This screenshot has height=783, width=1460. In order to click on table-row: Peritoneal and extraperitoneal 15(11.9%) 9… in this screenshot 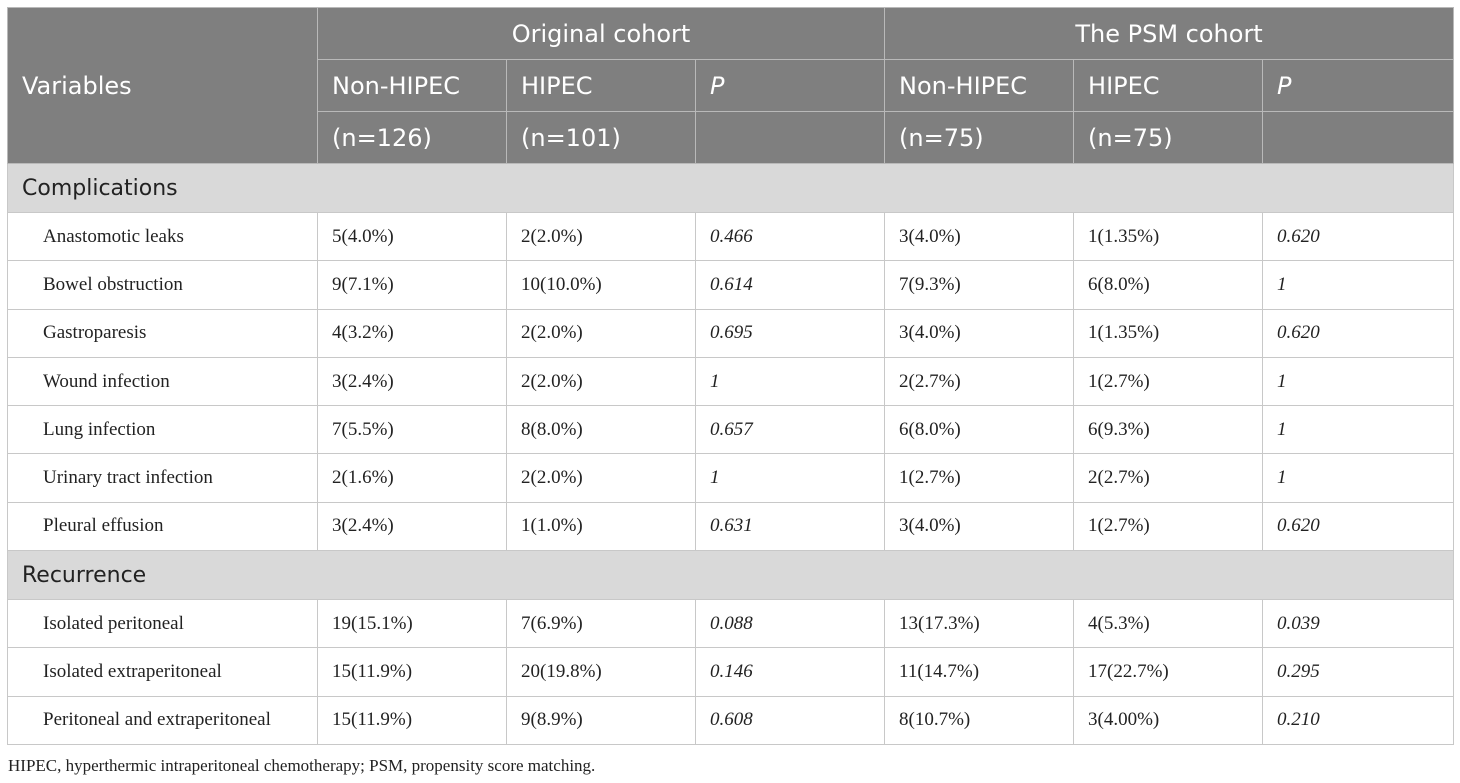, I will do `click(731, 720)`.